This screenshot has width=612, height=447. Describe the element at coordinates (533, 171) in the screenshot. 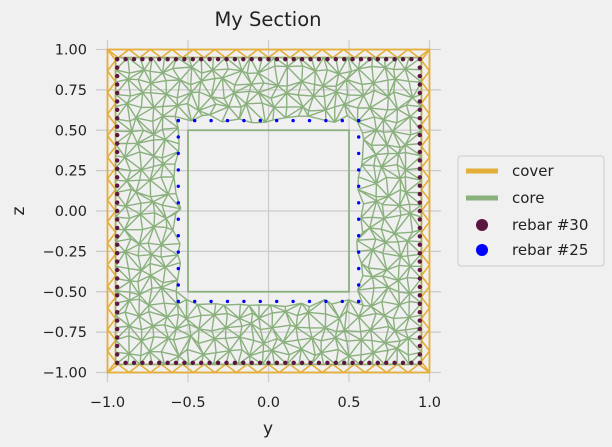

I see `legend-label: cover` at that location.